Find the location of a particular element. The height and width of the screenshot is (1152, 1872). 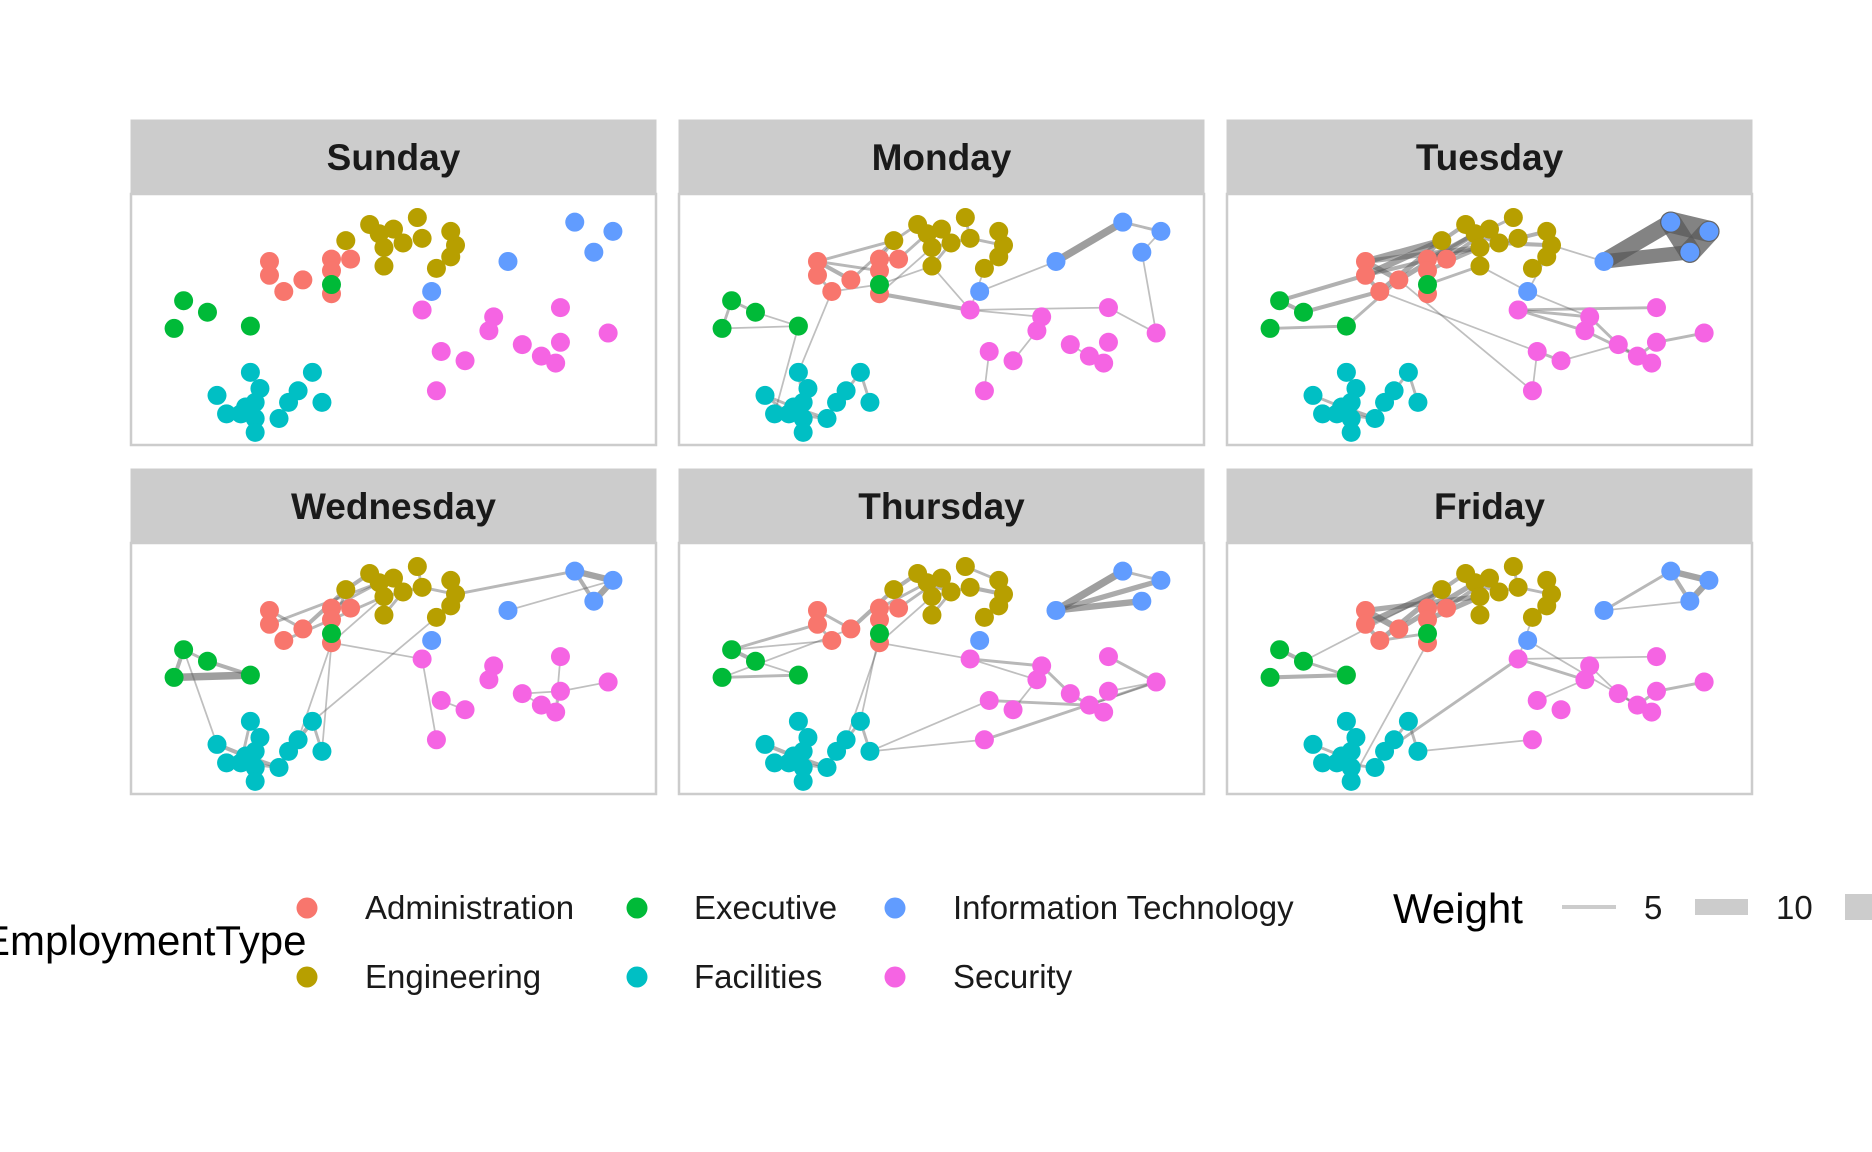

panel-title: Friday is located at coordinates (1489, 506).